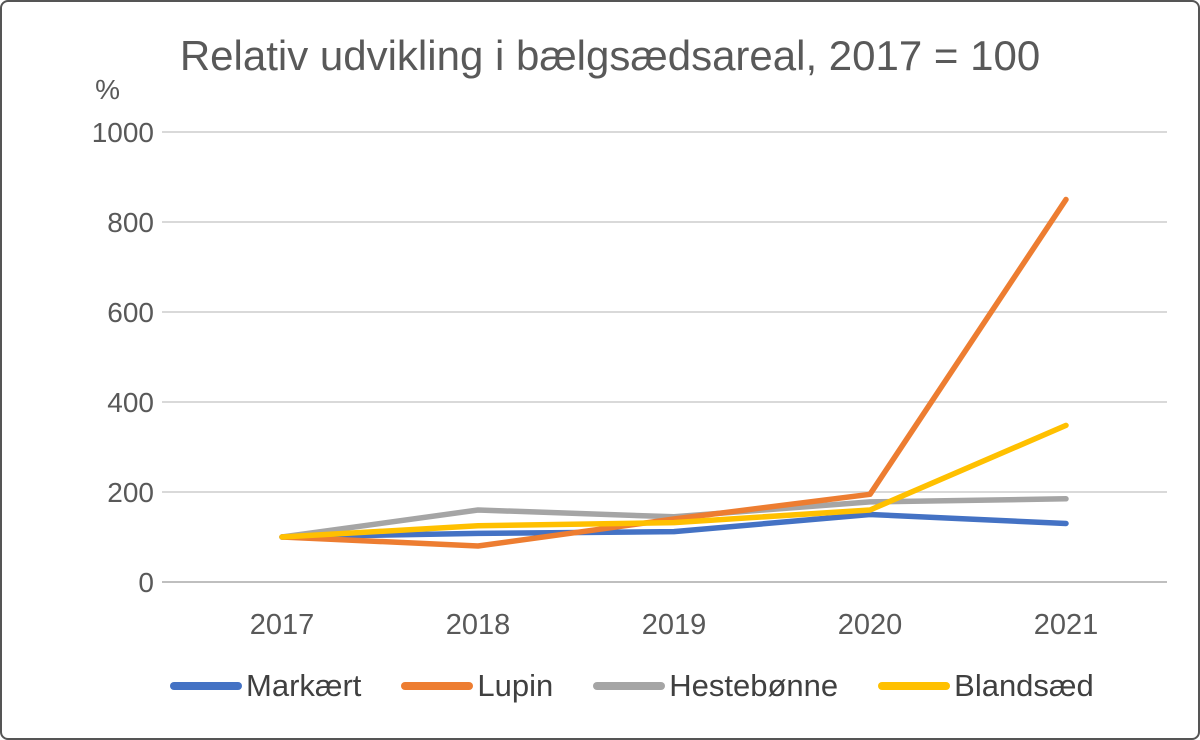 This screenshot has width=1200, height=740. I want to click on y-axis-tick-label-0: 0, so click(146, 582).